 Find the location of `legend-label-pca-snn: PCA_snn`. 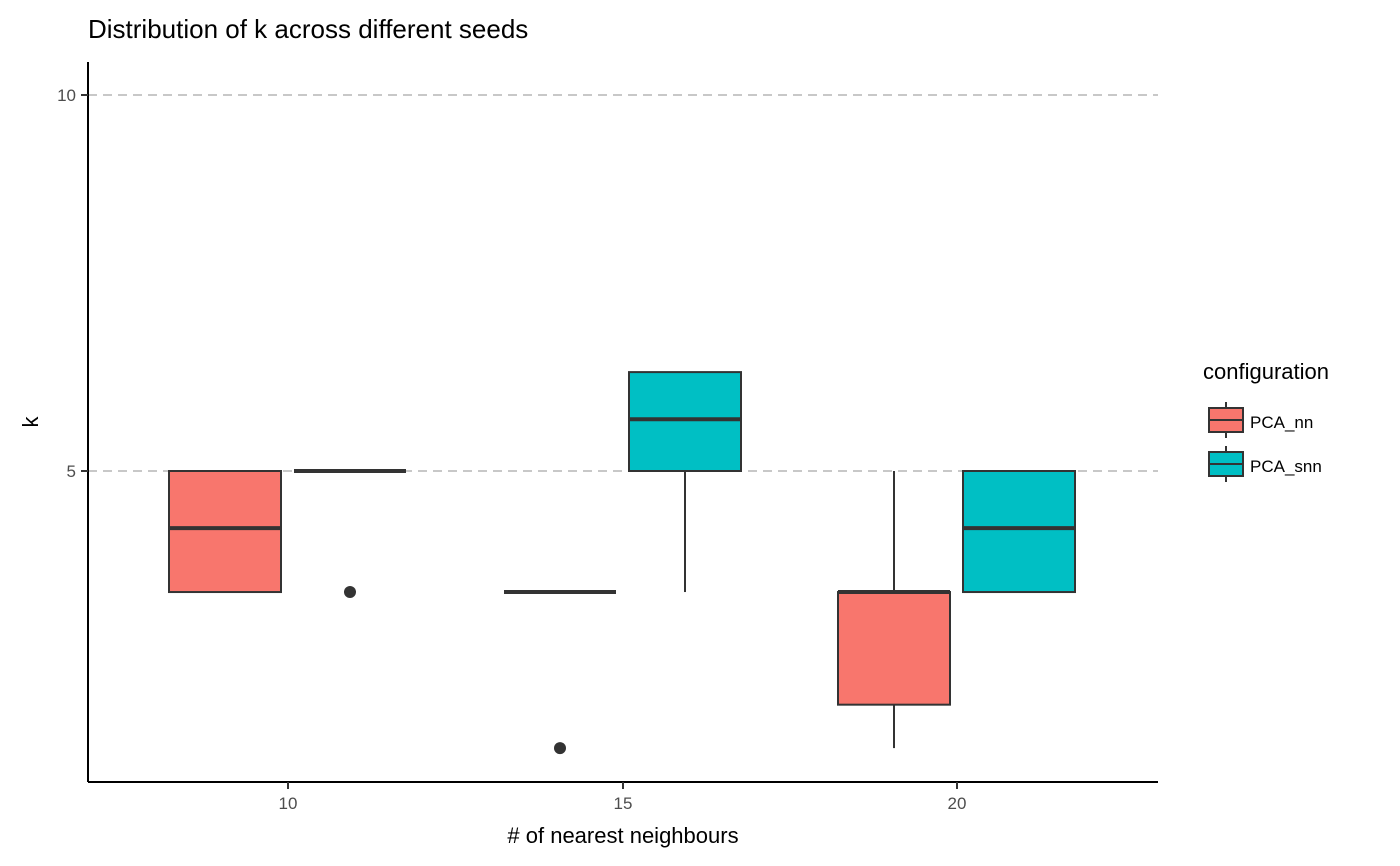

legend-label-pca-snn: PCA_snn is located at coordinates (1286, 466).